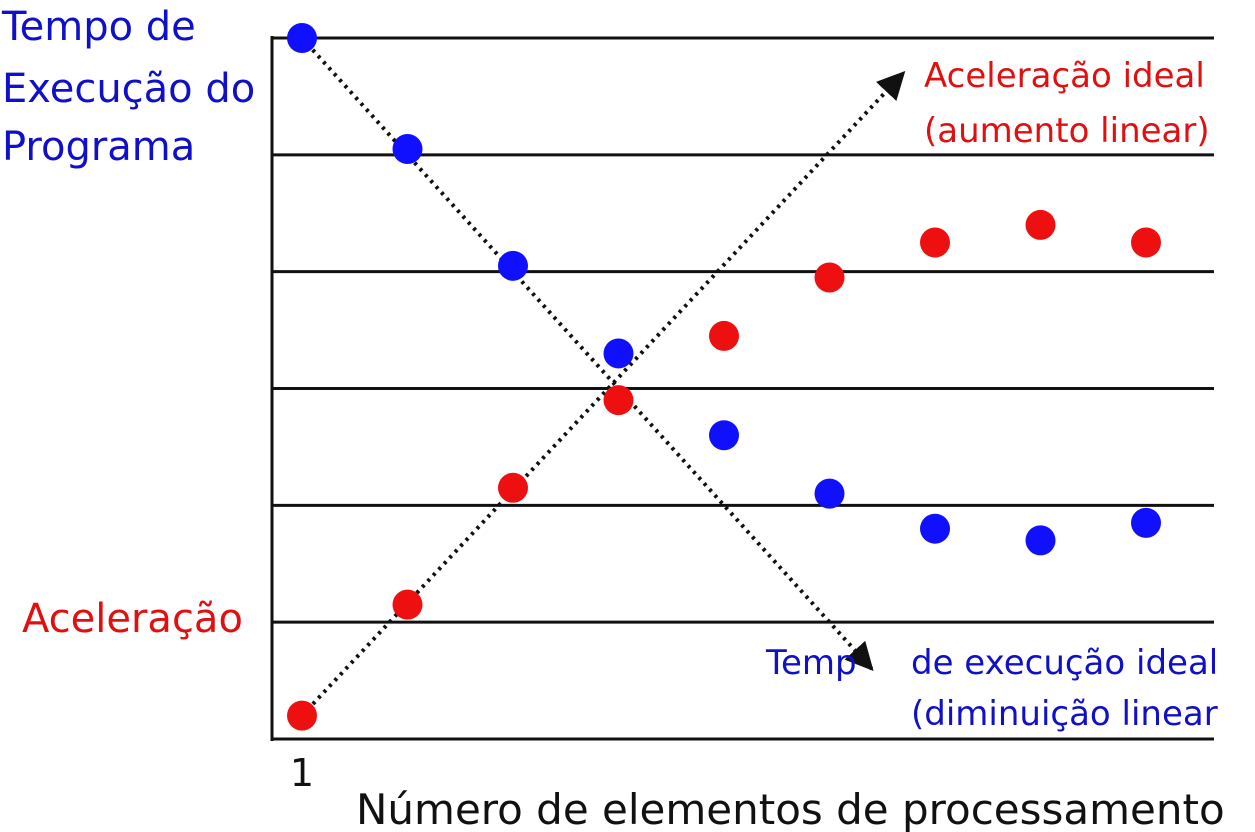 The image size is (1255, 832). I want to click on ideal-time-label-line-2: (diminuição linear, so click(1064, 714).